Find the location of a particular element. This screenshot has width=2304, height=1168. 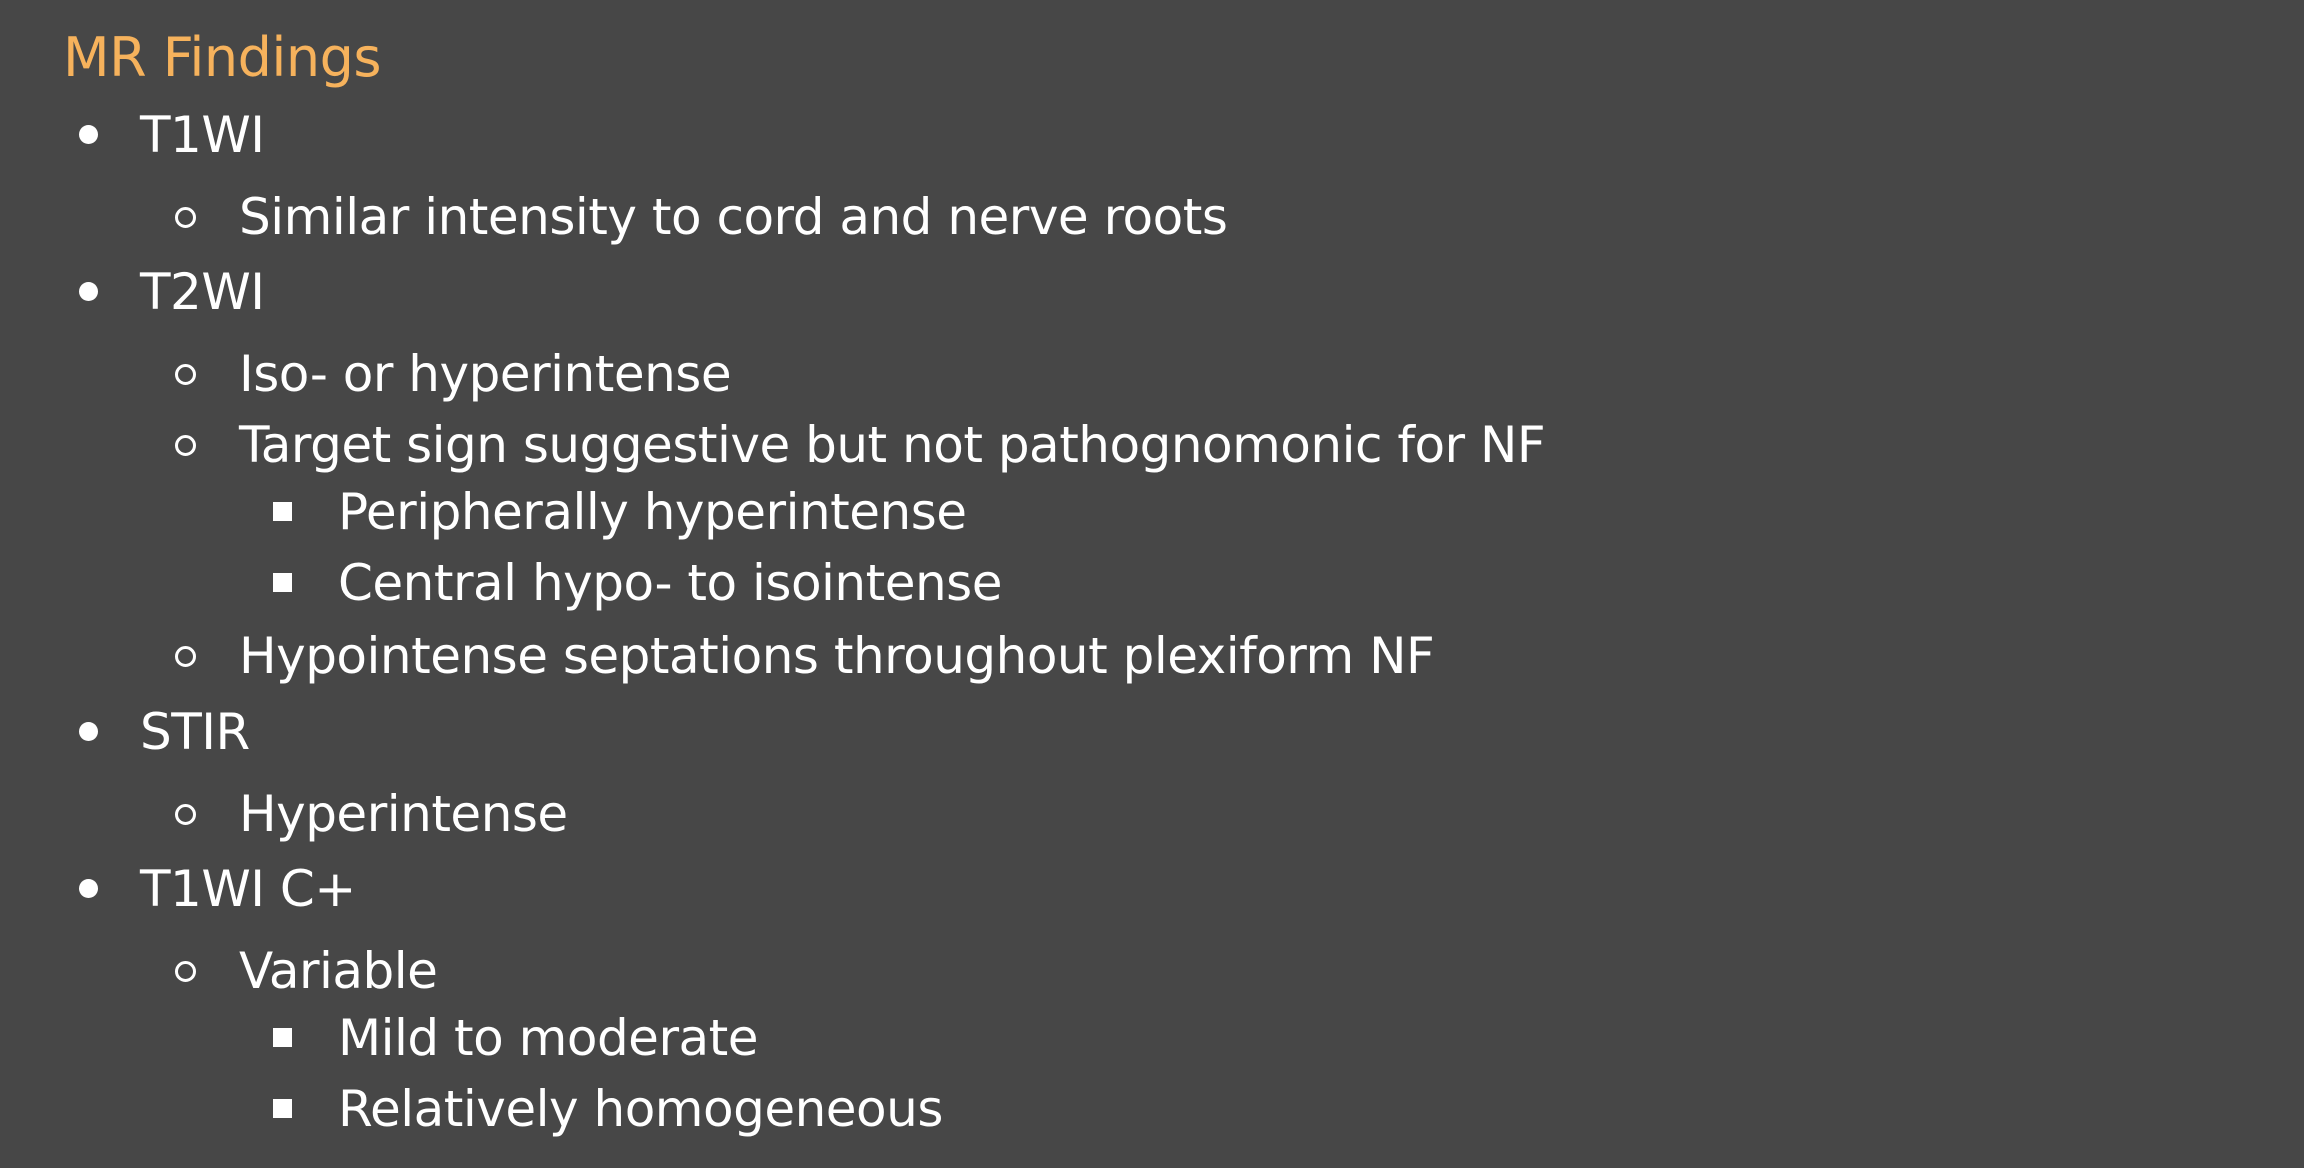

bullet-item: STIR is located at coordinates (164, 732).